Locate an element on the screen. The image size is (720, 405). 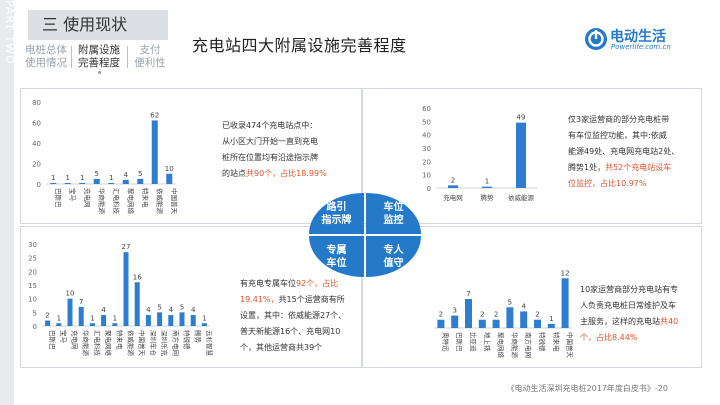
category-label: 比亚迪 is located at coordinates (473, 342).